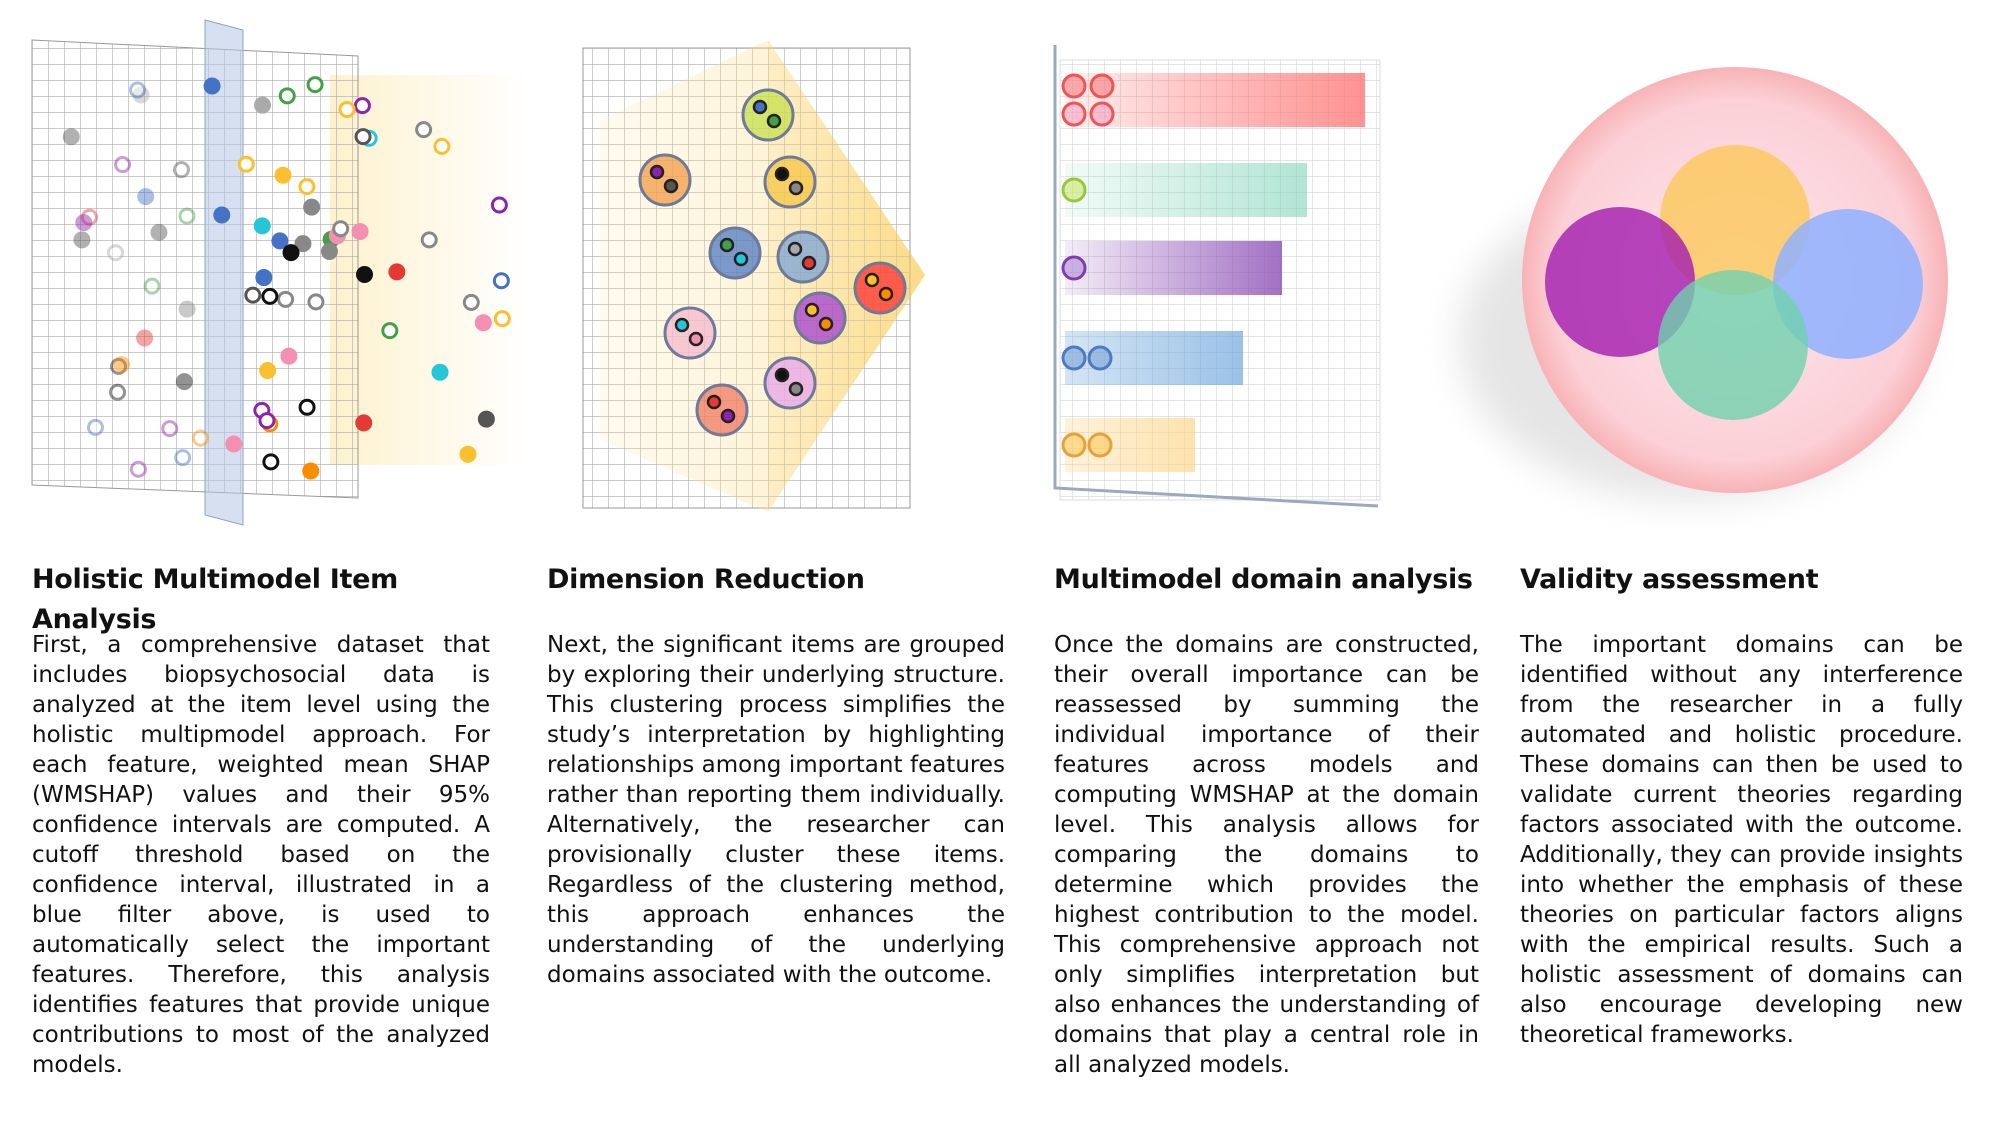 The width and height of the screenshot is (1992, 1131). I want to click on arrow, so click(762, 276).